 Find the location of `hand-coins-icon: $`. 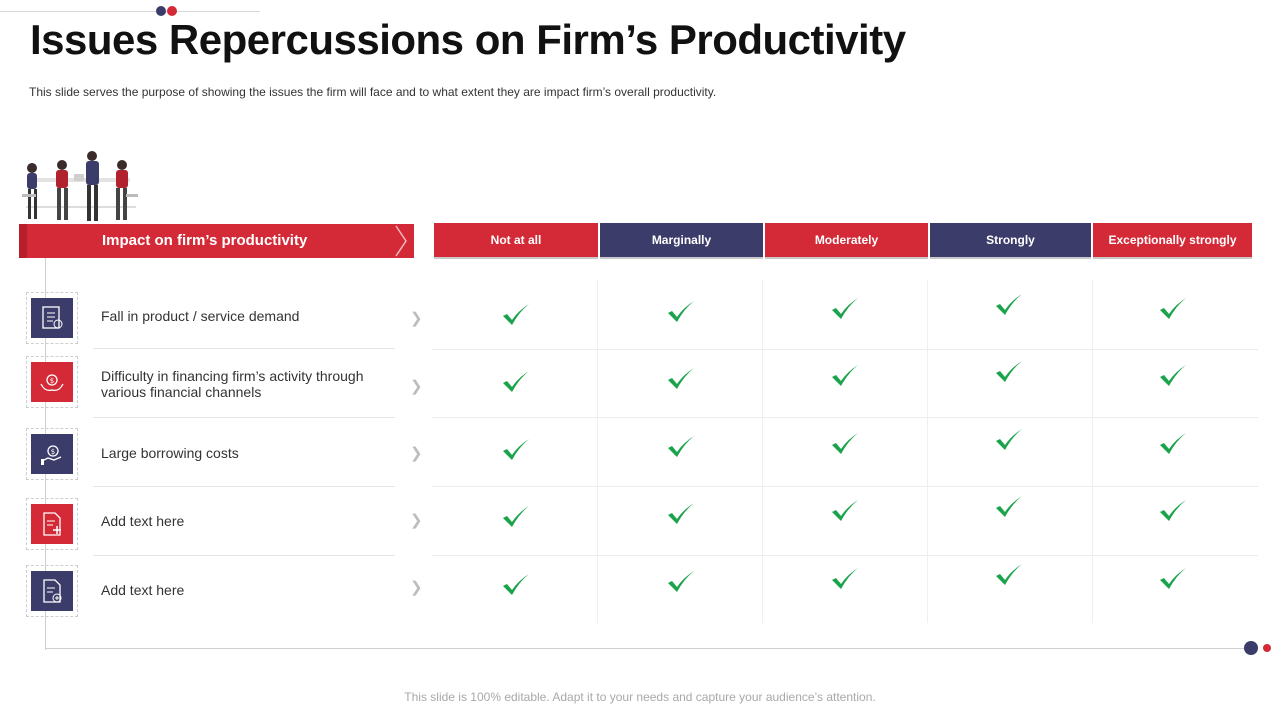

hand-coins-icon: $ is located at coordinates (52, 454).